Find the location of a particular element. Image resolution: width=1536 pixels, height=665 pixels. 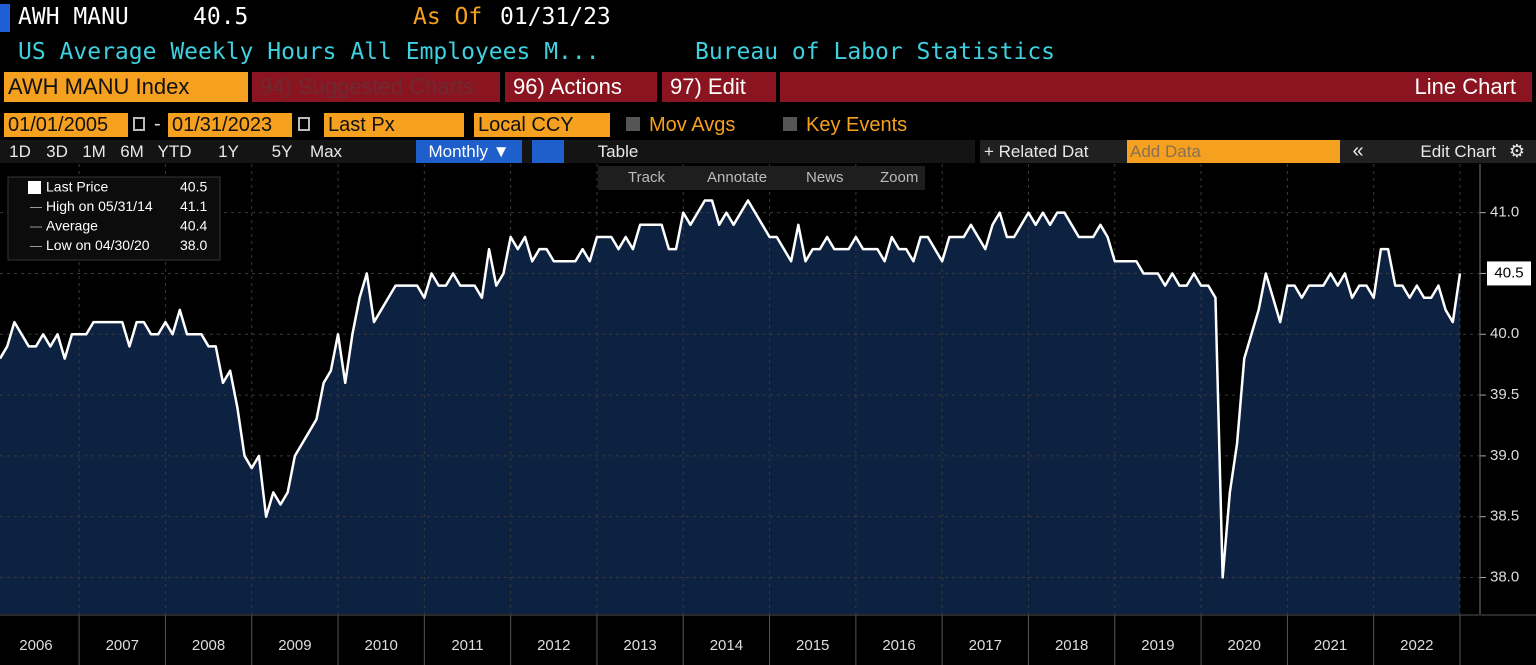

mov-avgs: Mov Avgs is located at coordinates (692, 125).